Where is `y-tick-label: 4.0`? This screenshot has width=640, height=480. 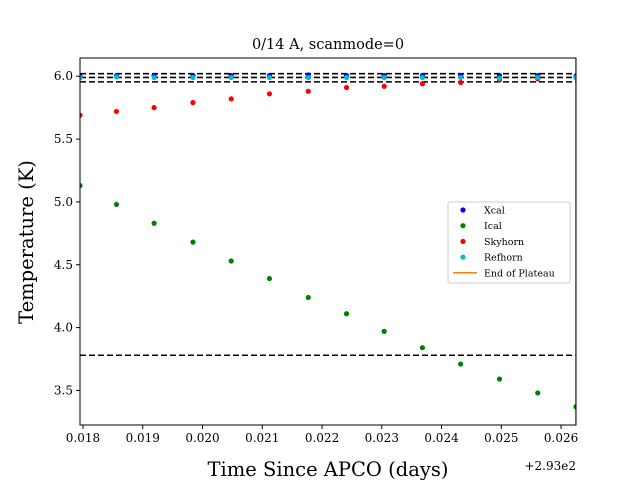 y-tick-label: 4.0 is located at coordinates (63, 328).